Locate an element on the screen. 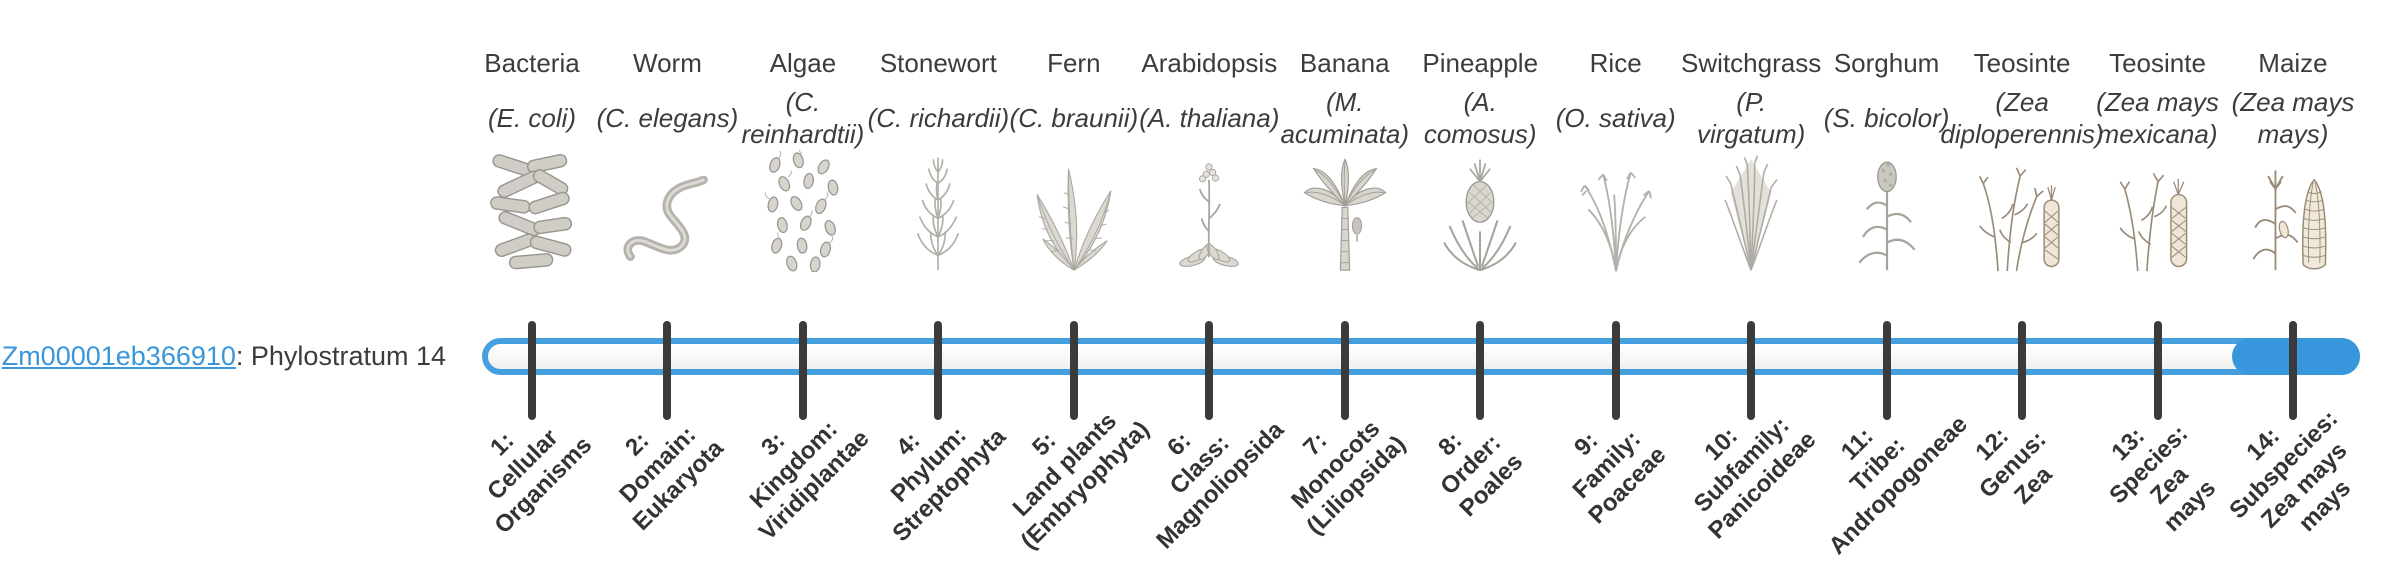  rice-icon is located at coordinates (1616, 209).